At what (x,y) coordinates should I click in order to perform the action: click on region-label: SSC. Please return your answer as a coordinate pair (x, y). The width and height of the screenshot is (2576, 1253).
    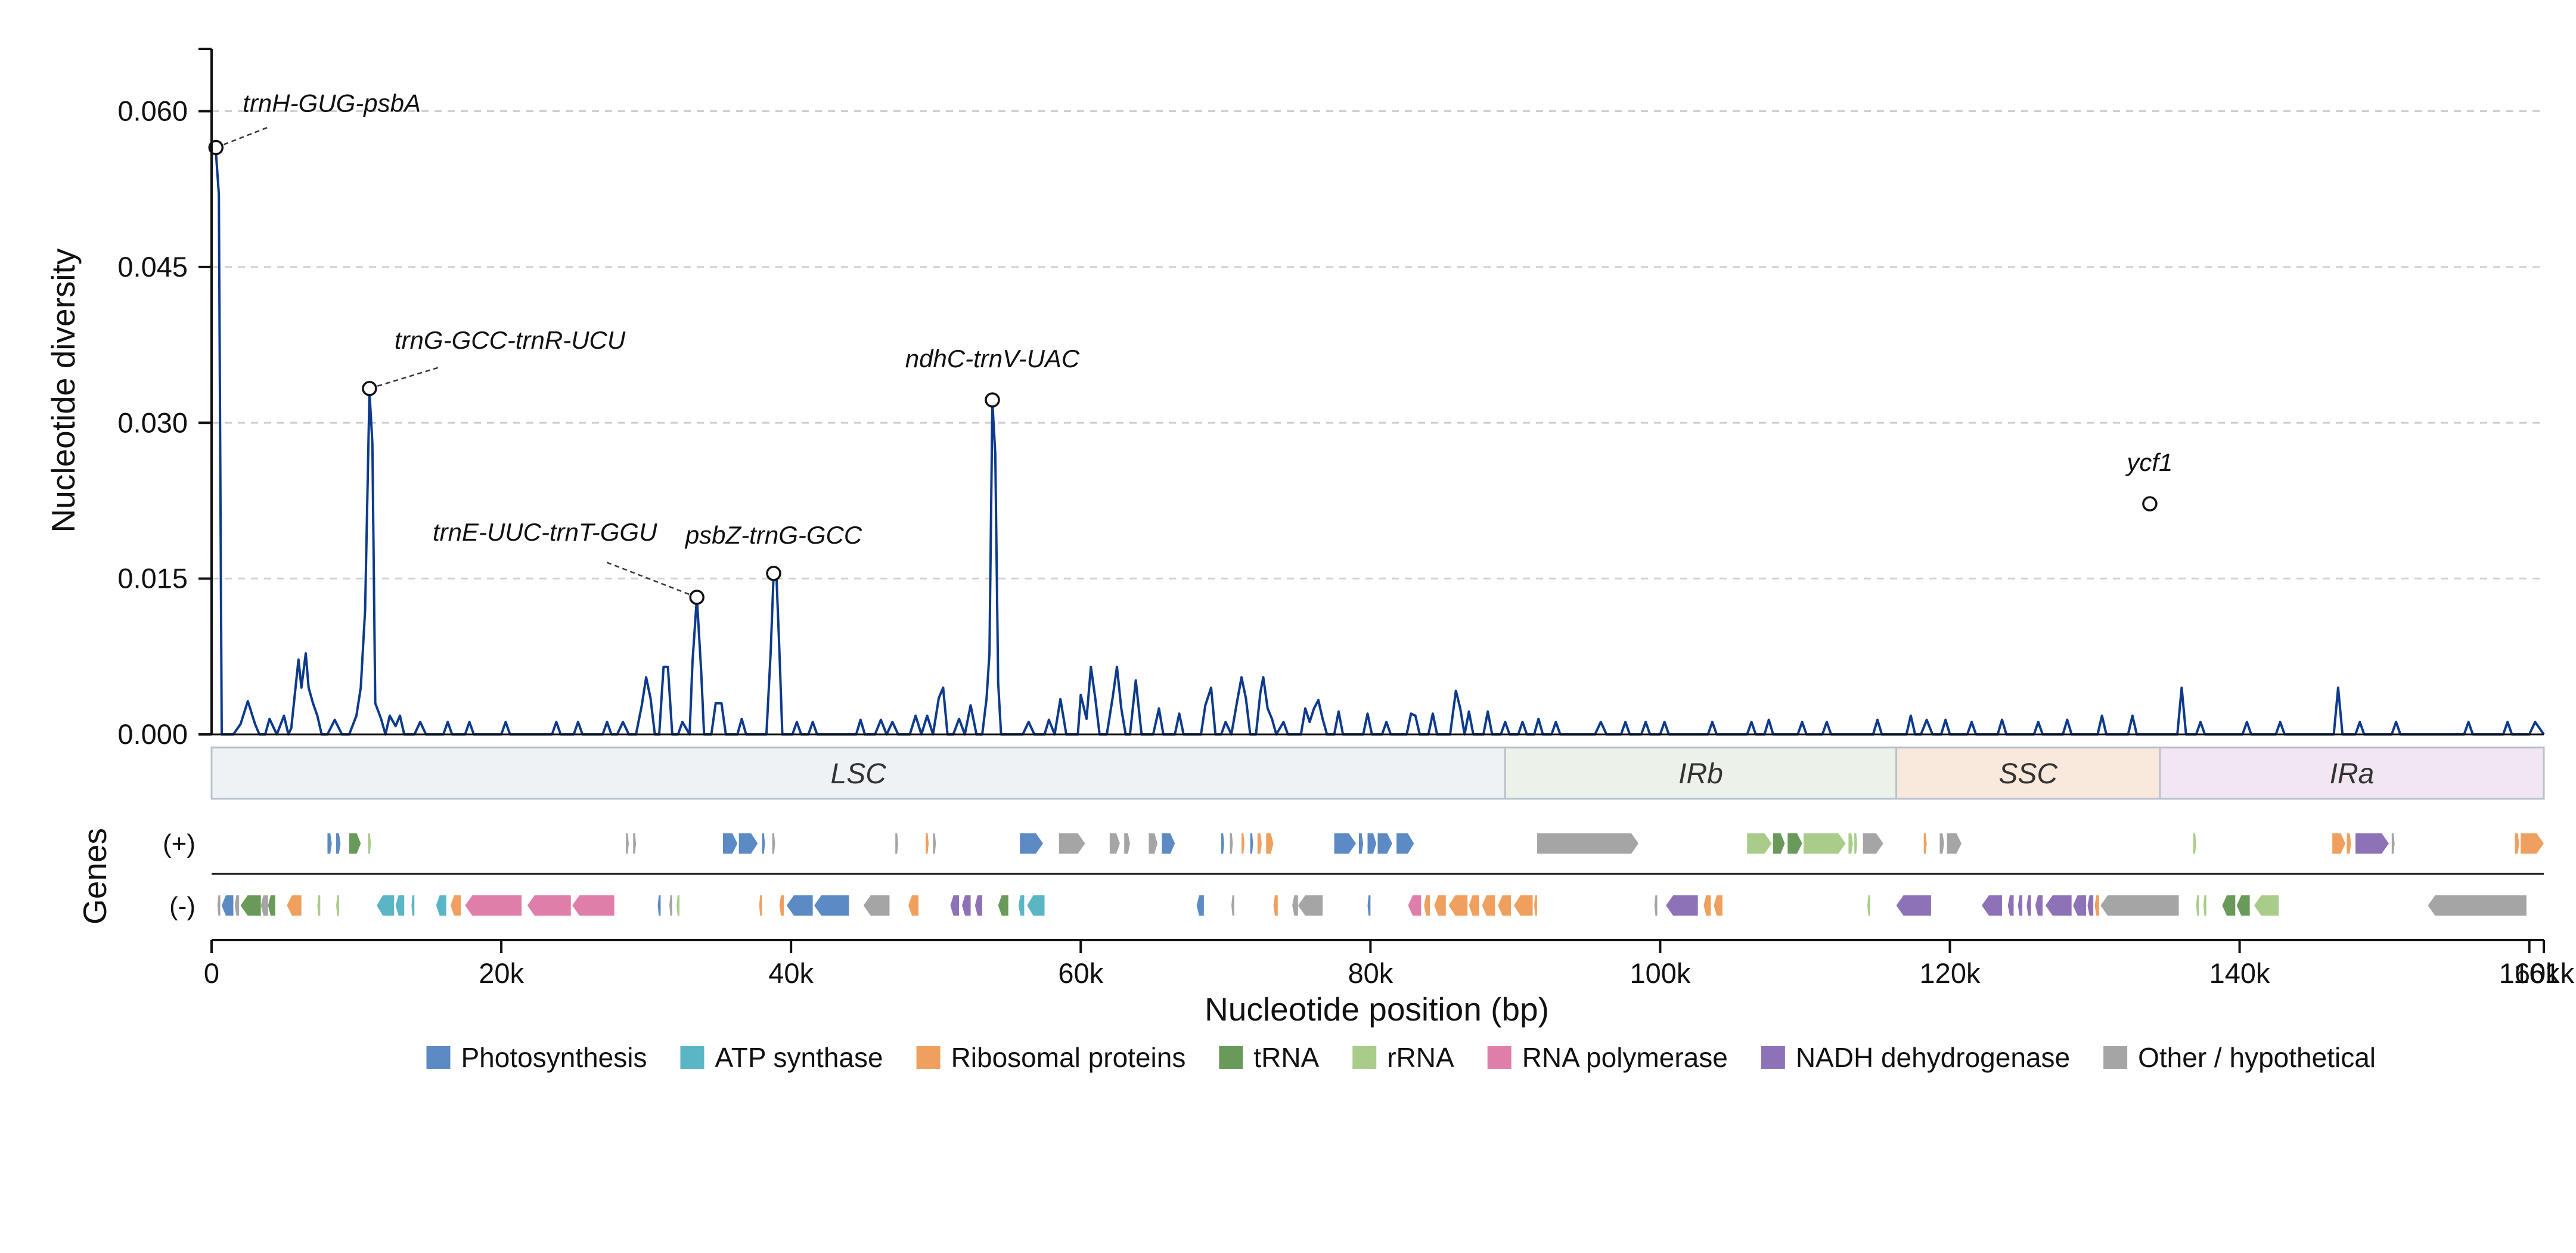
    Looking at the image, I should click on (2028, 774).